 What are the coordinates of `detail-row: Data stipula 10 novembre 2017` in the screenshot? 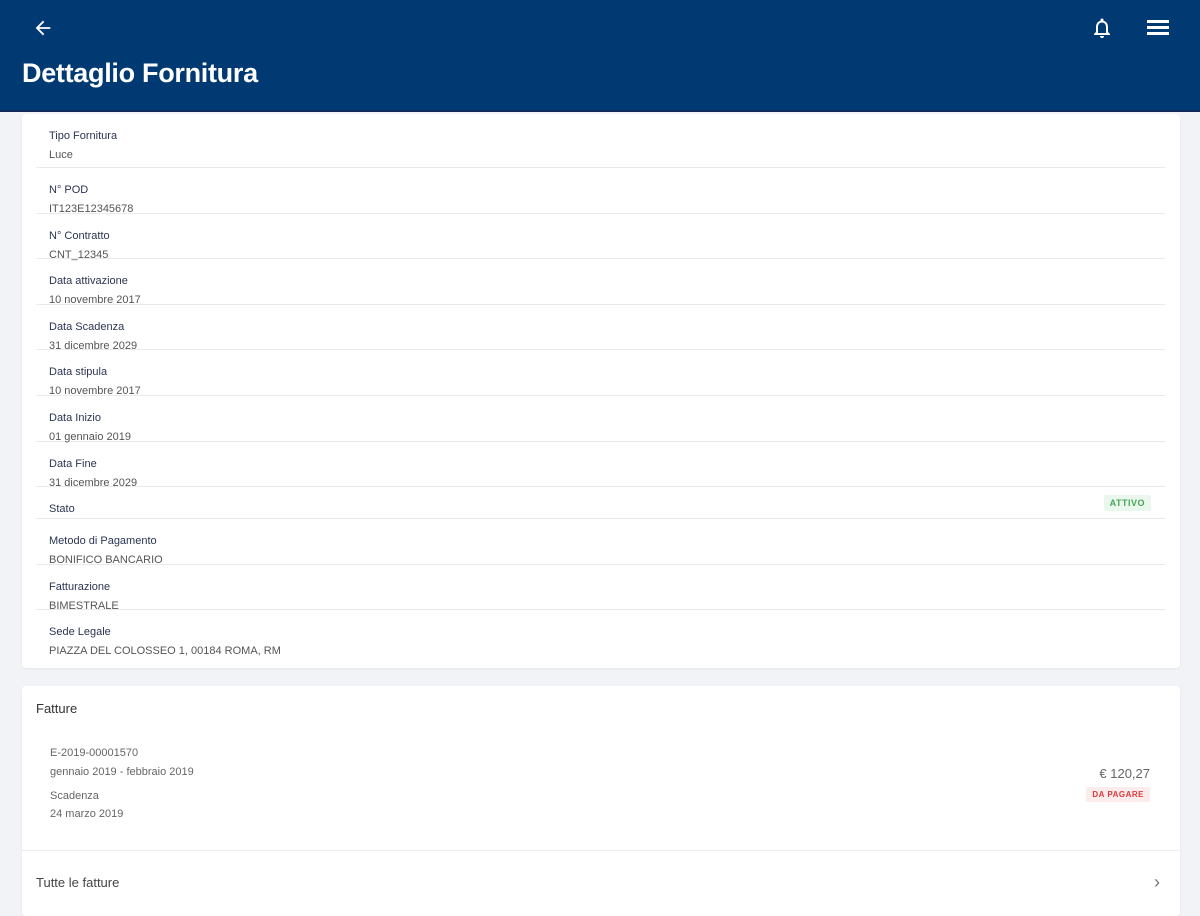 It's located at (600, 374).